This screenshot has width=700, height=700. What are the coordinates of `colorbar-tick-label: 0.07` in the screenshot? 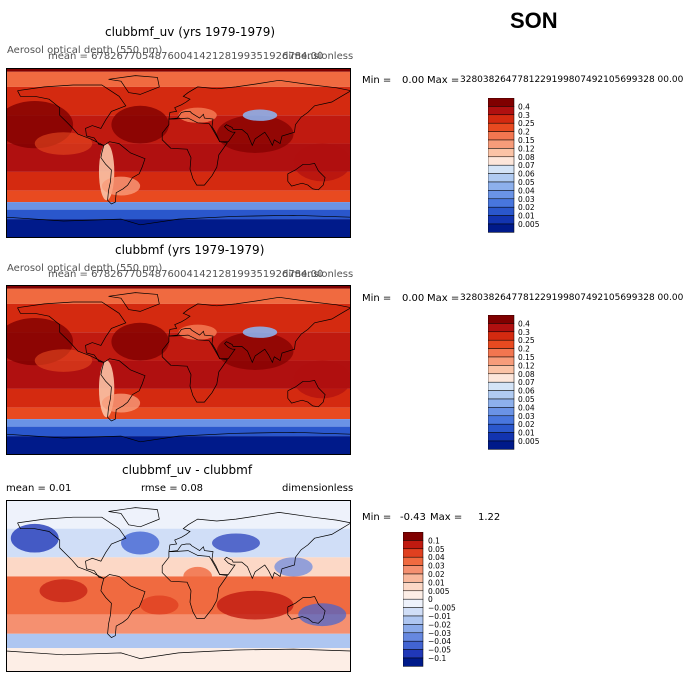 It's located at (526, 382).